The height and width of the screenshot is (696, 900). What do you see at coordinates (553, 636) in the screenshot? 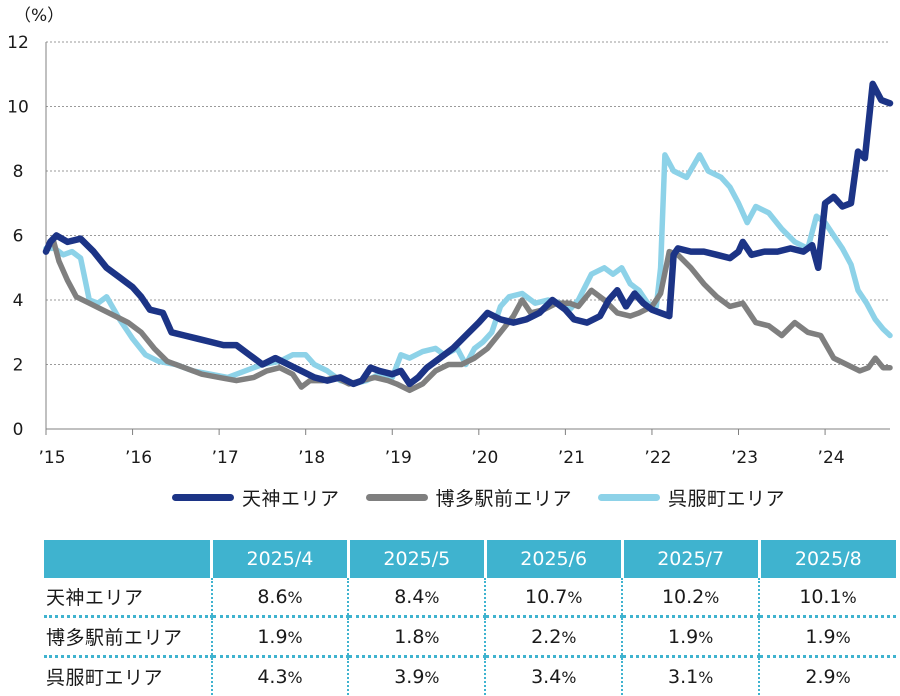
I see `table-cell: 2.2%` at bounding box center [553, 636].